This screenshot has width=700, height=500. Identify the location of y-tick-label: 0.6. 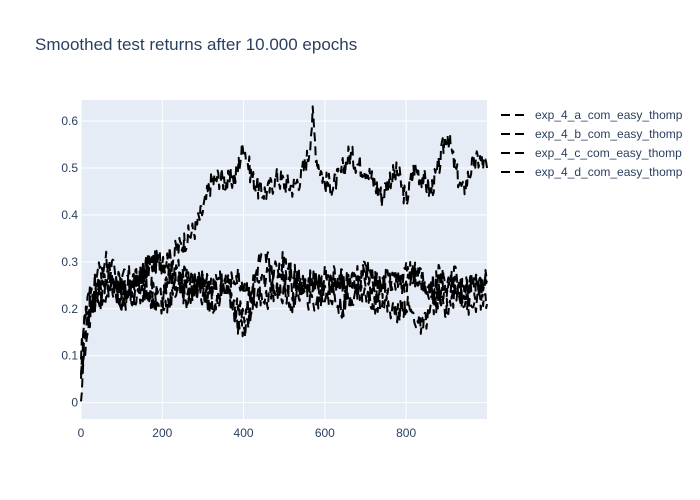
(69, 121).